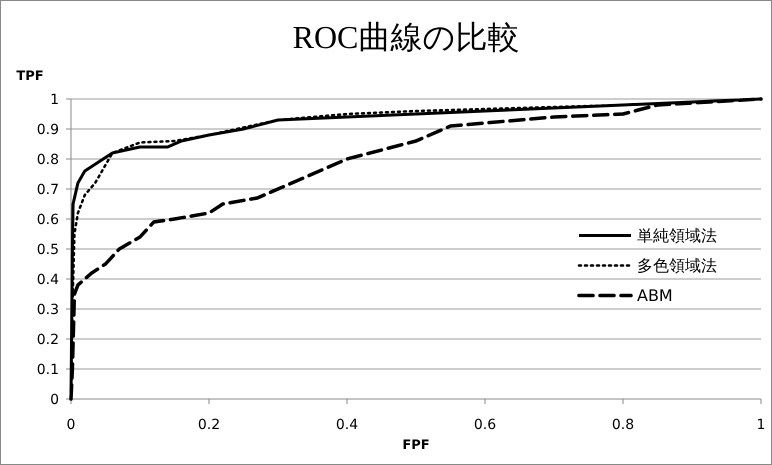 The image size is (772, 465). What do you see at coordinates (209, 425) in the screenshot?
I see `x-tick-label: 0.2` at bounding box center [209, 425].